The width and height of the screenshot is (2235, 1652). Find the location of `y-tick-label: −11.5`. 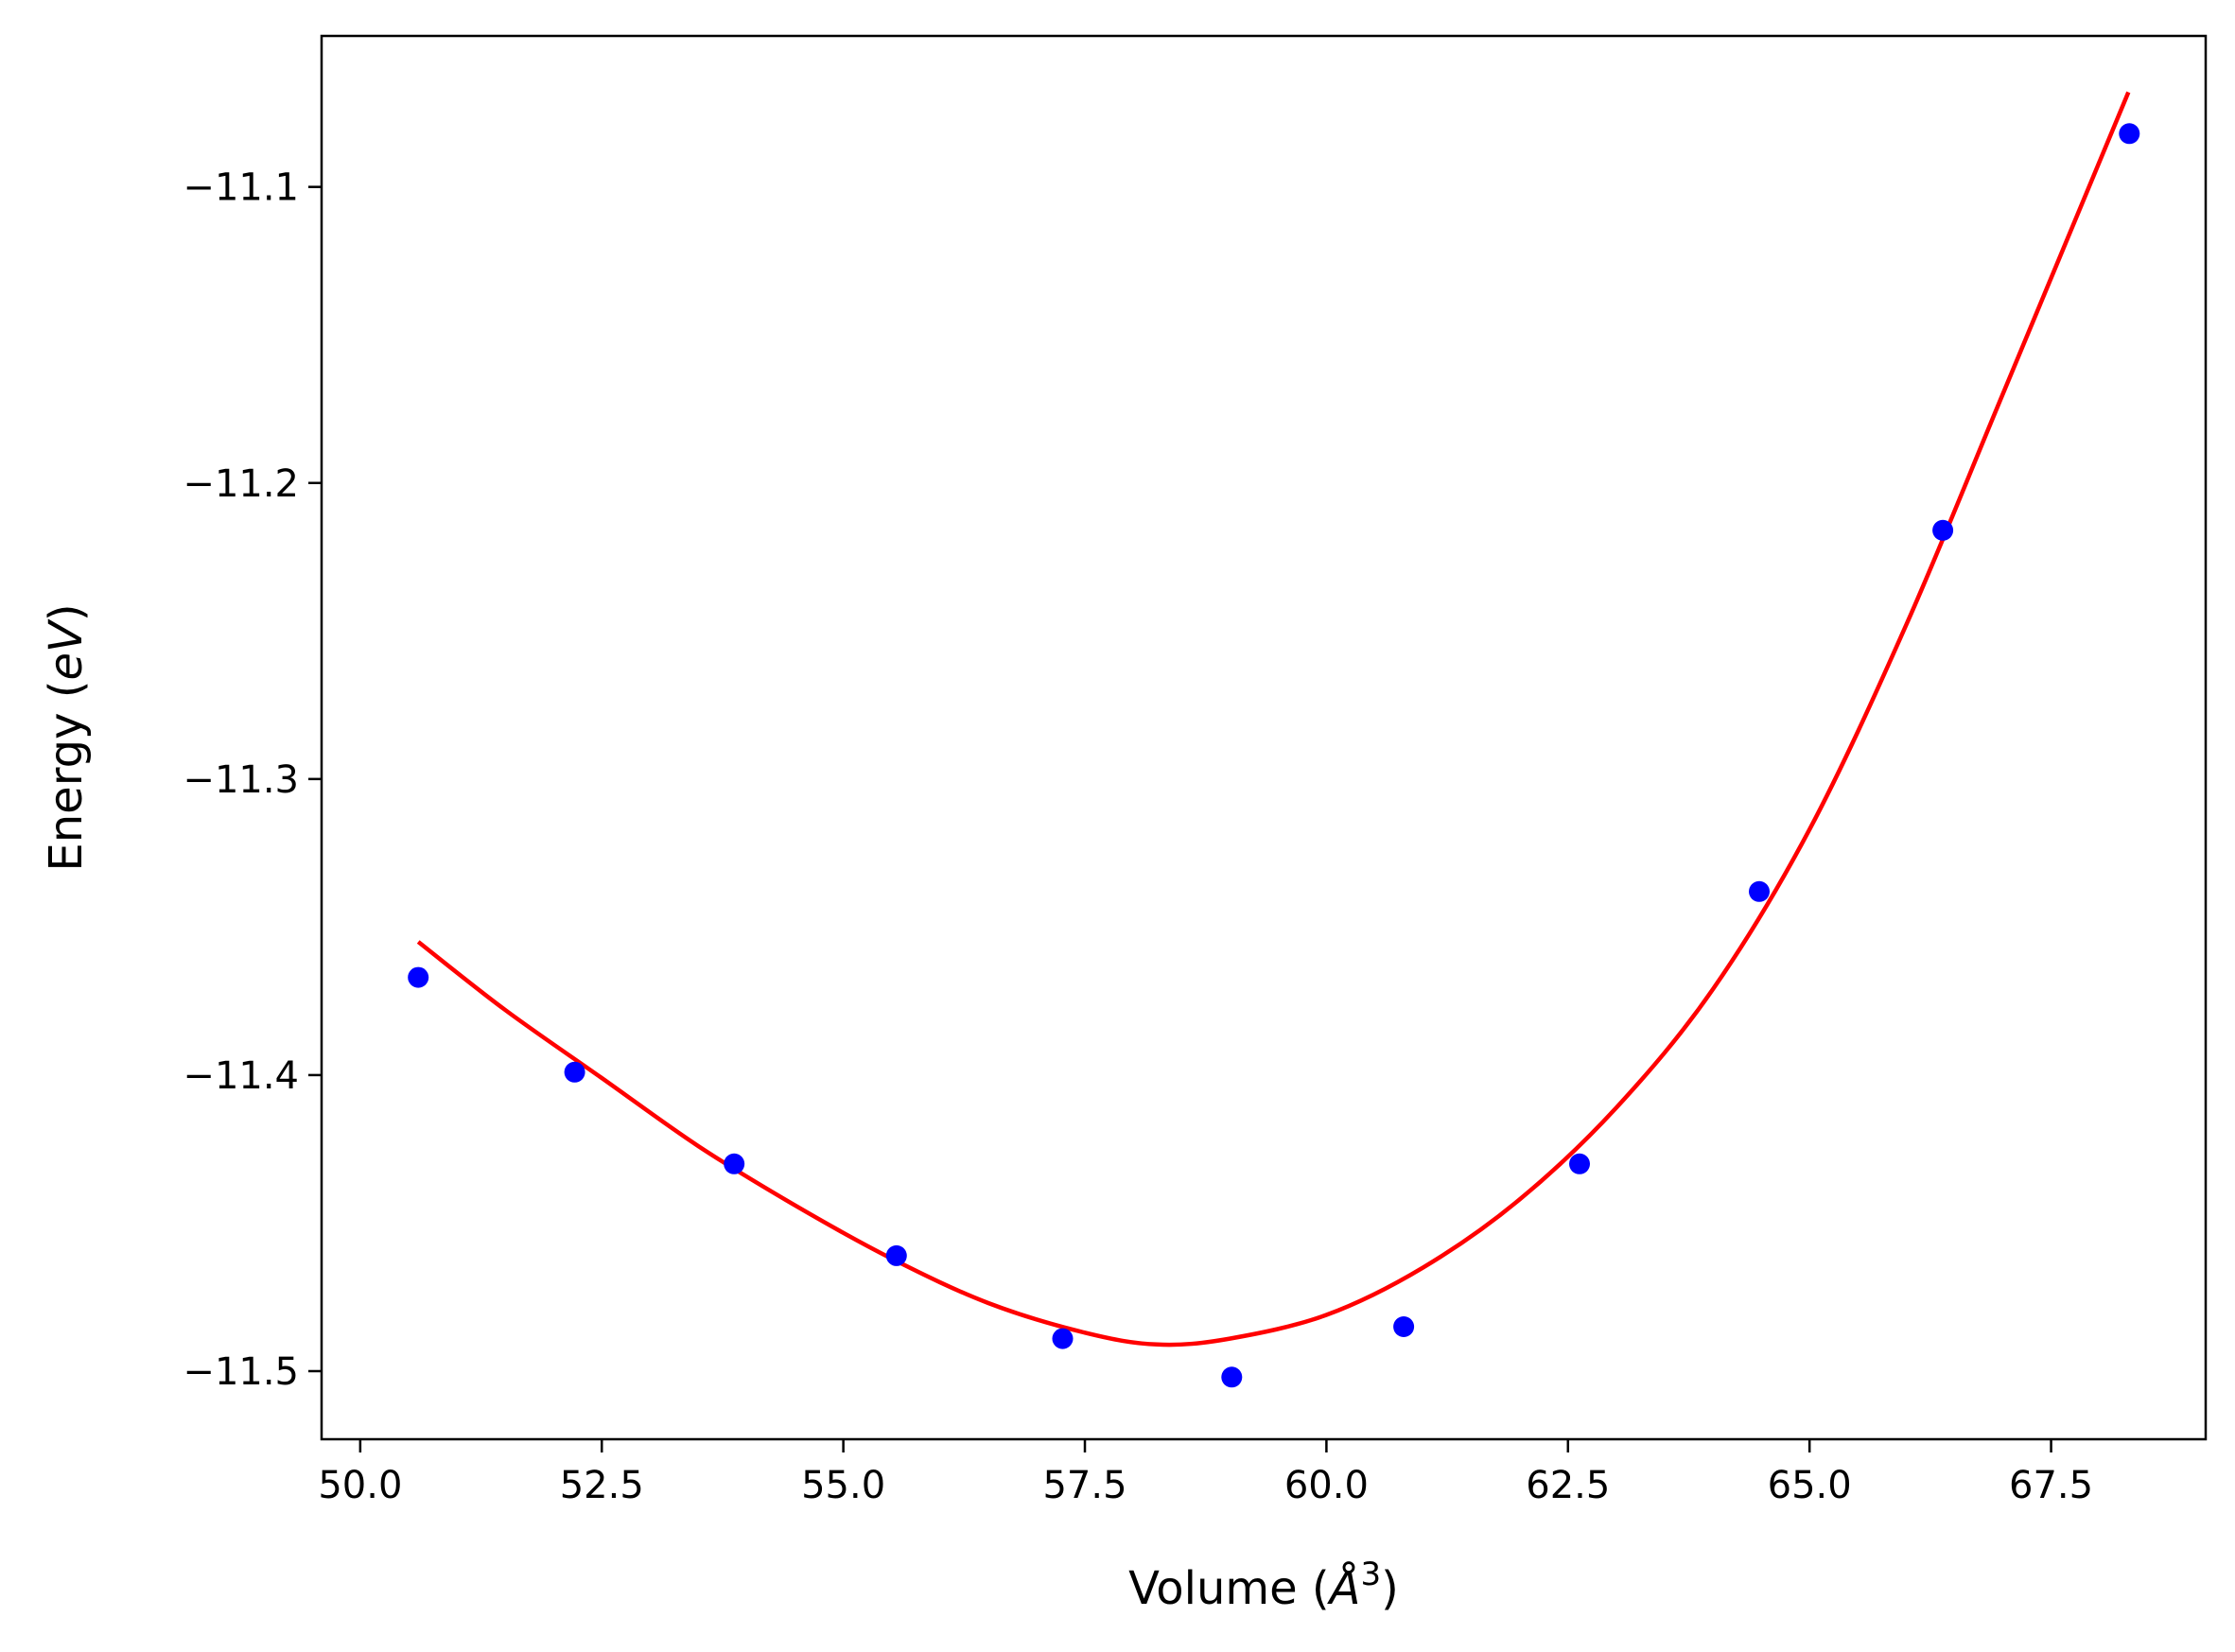

y-tick-label: −11.5 is located at coordinates (241, 1372).